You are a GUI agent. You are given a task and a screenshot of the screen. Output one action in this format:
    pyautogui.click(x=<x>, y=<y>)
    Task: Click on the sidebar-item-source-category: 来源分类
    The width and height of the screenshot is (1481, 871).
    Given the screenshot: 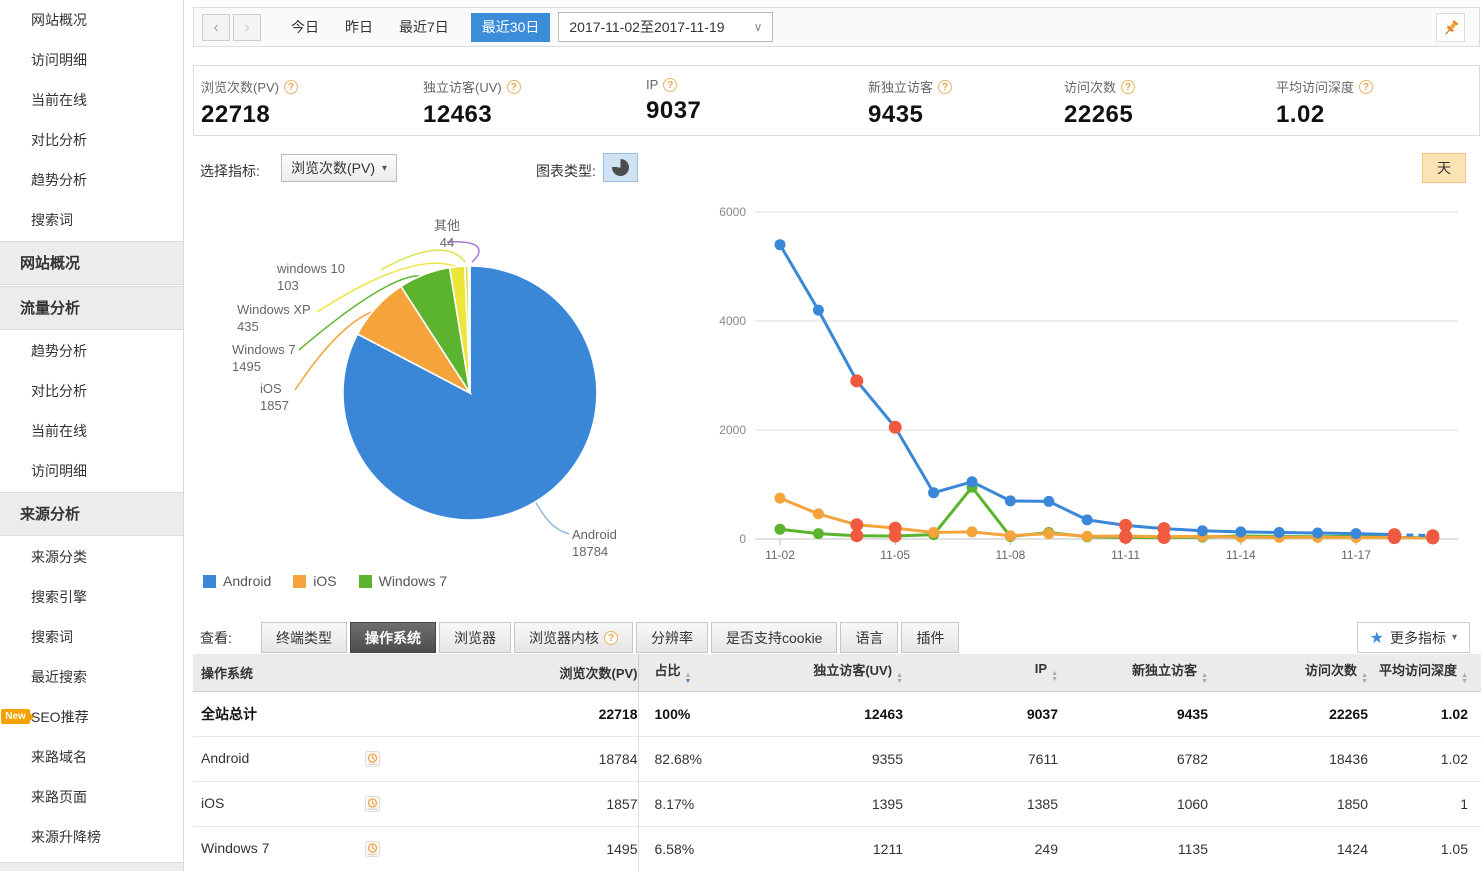 What is the action you would take?
    pyautogui.click(x=91, y=557)
    